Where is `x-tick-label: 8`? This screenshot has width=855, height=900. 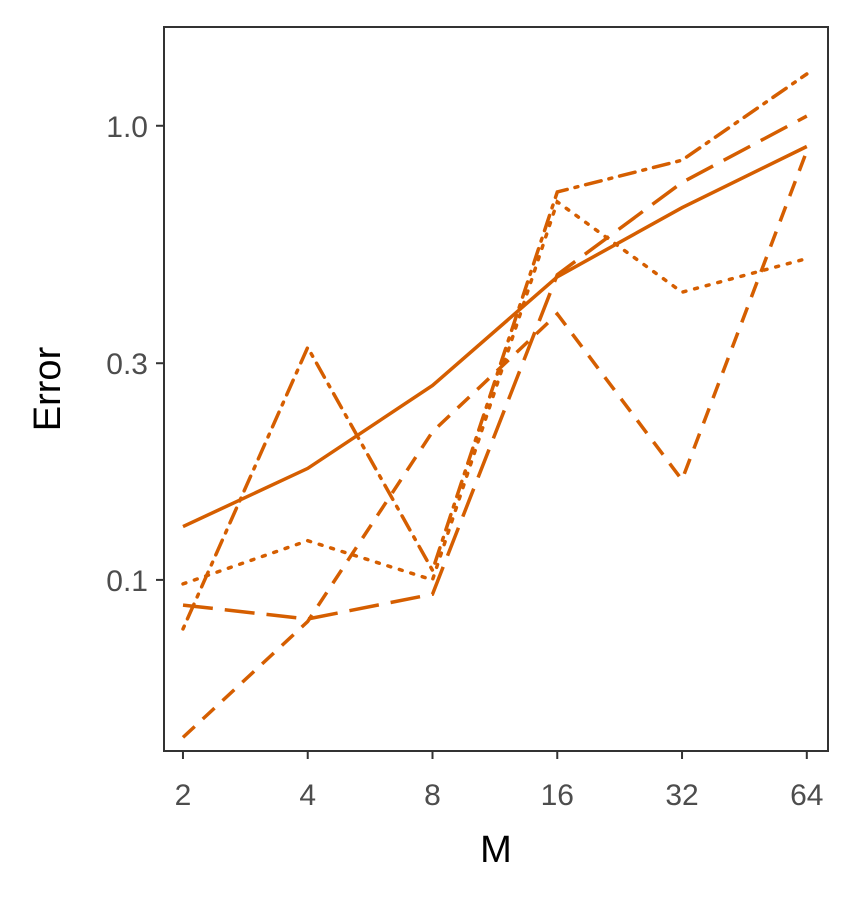 x-tick-label: 8 is located at coordinates (432, 795).